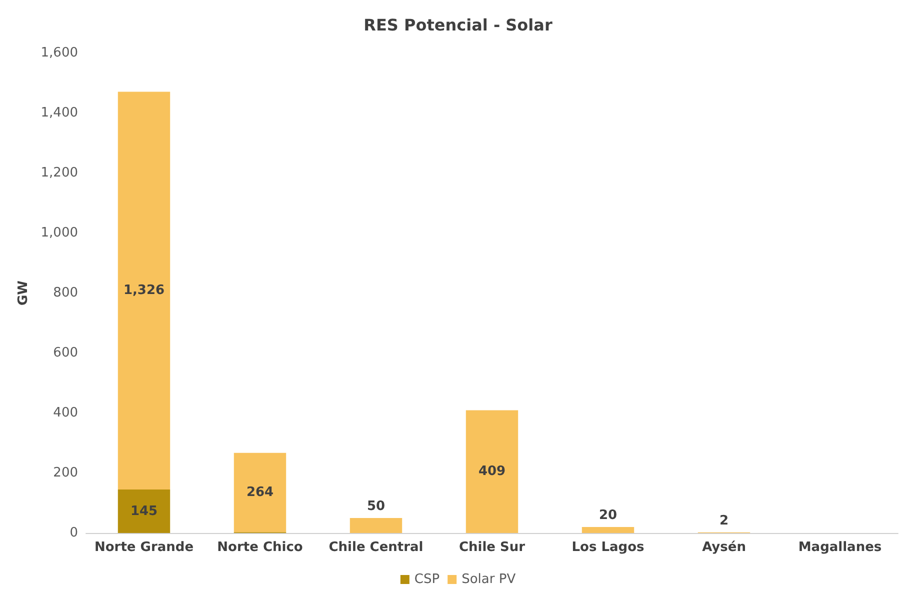 The image size is (919, 602). Describe the element at coordinates (489, 579) in the screenshot. I see `legend-label: Solar PV` at that location.